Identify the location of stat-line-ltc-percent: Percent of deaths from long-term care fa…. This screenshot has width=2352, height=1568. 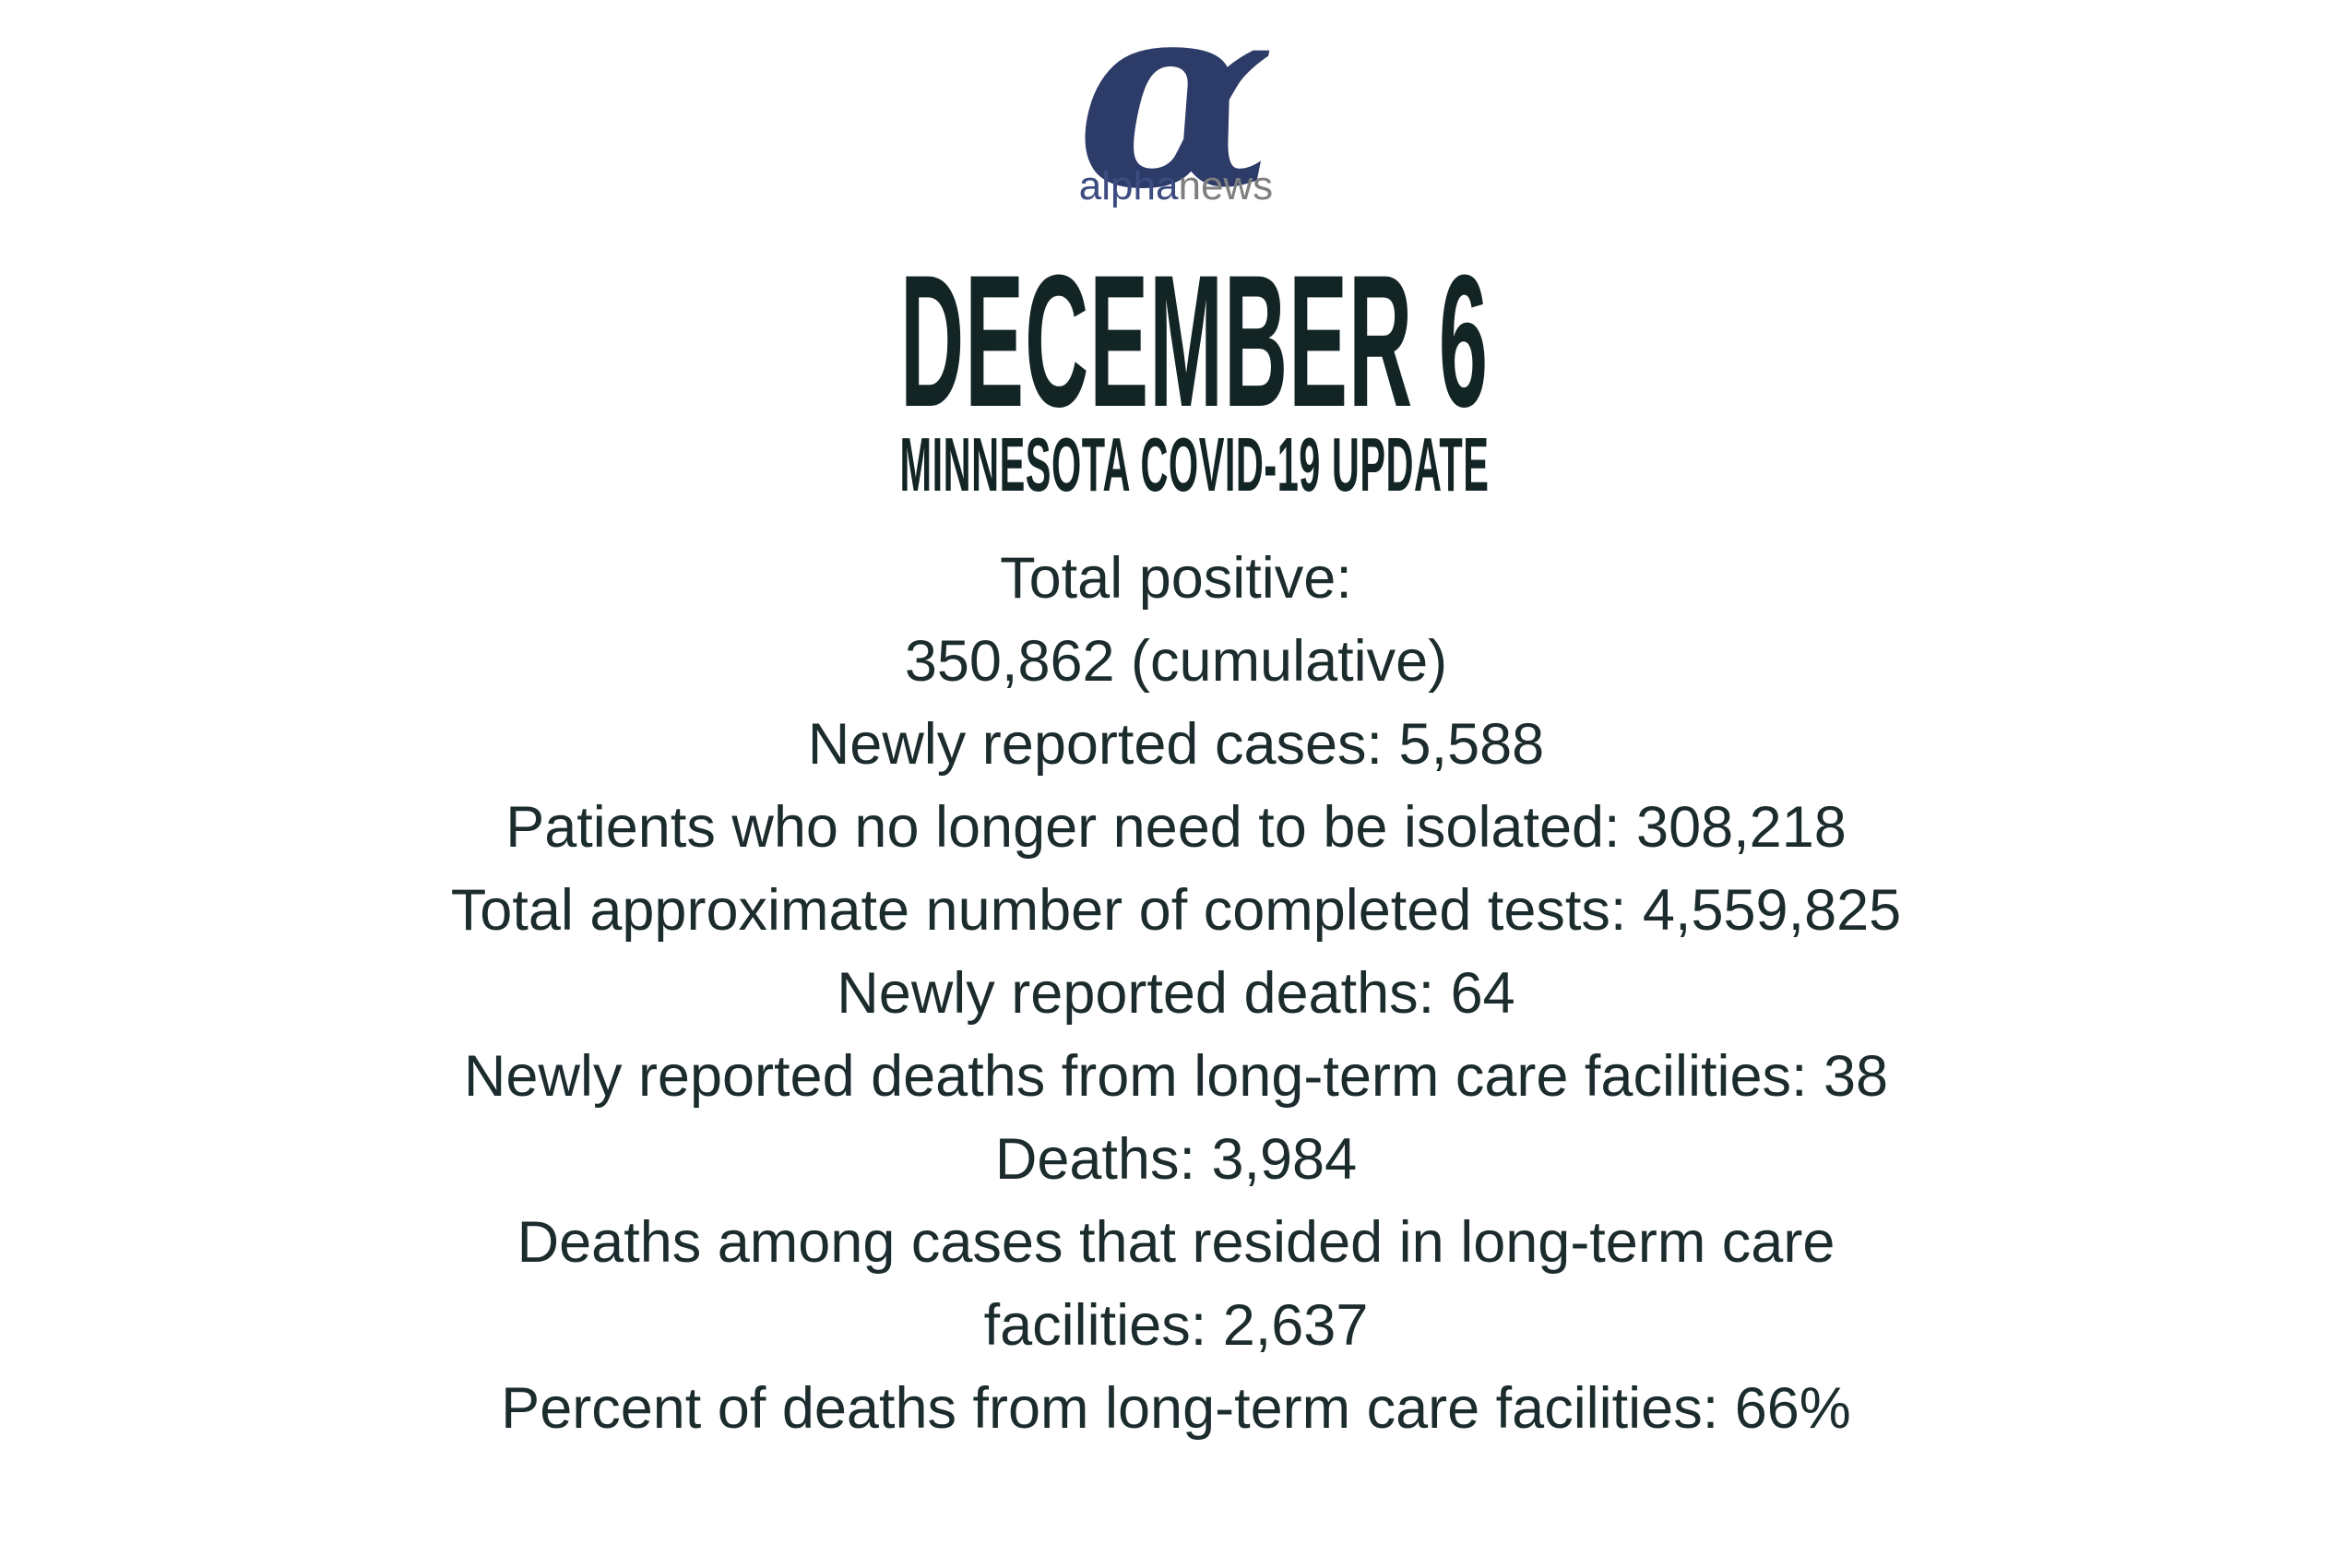
(1176, 1408).